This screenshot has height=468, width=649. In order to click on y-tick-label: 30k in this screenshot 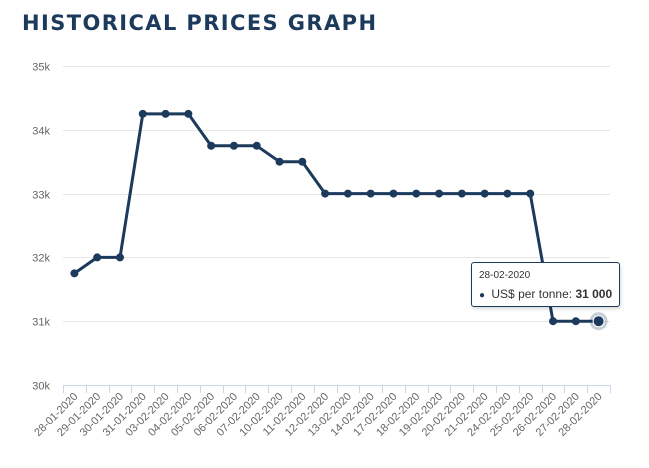, I will do `click(41, 387)`.